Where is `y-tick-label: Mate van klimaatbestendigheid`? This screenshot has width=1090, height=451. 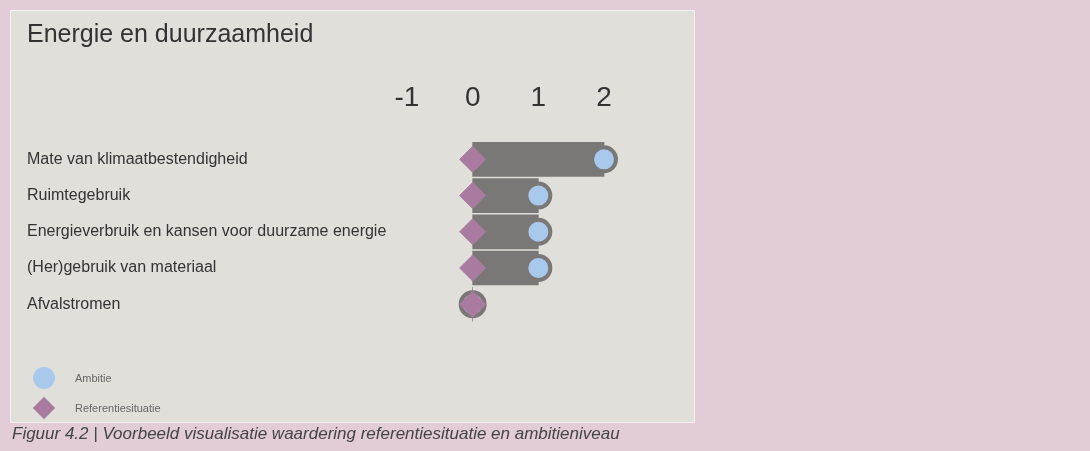
y-tick-label: Mate van klimaatbestendigheid is located at coordinates (137, 158).